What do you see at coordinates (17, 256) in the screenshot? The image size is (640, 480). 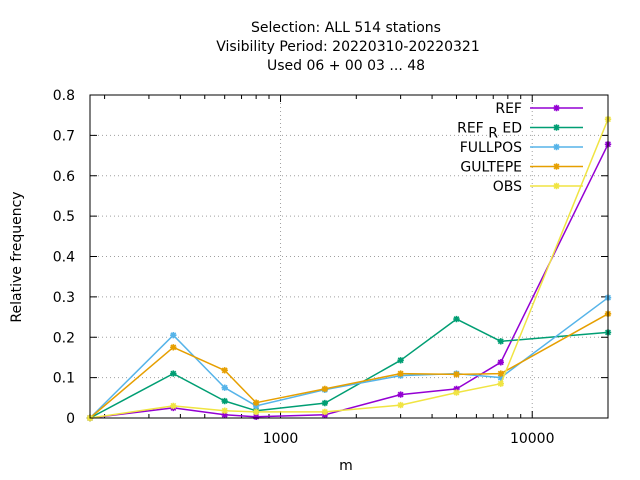 I see `y-axis-label: Relative frequency` at bounding box center [17, 256].